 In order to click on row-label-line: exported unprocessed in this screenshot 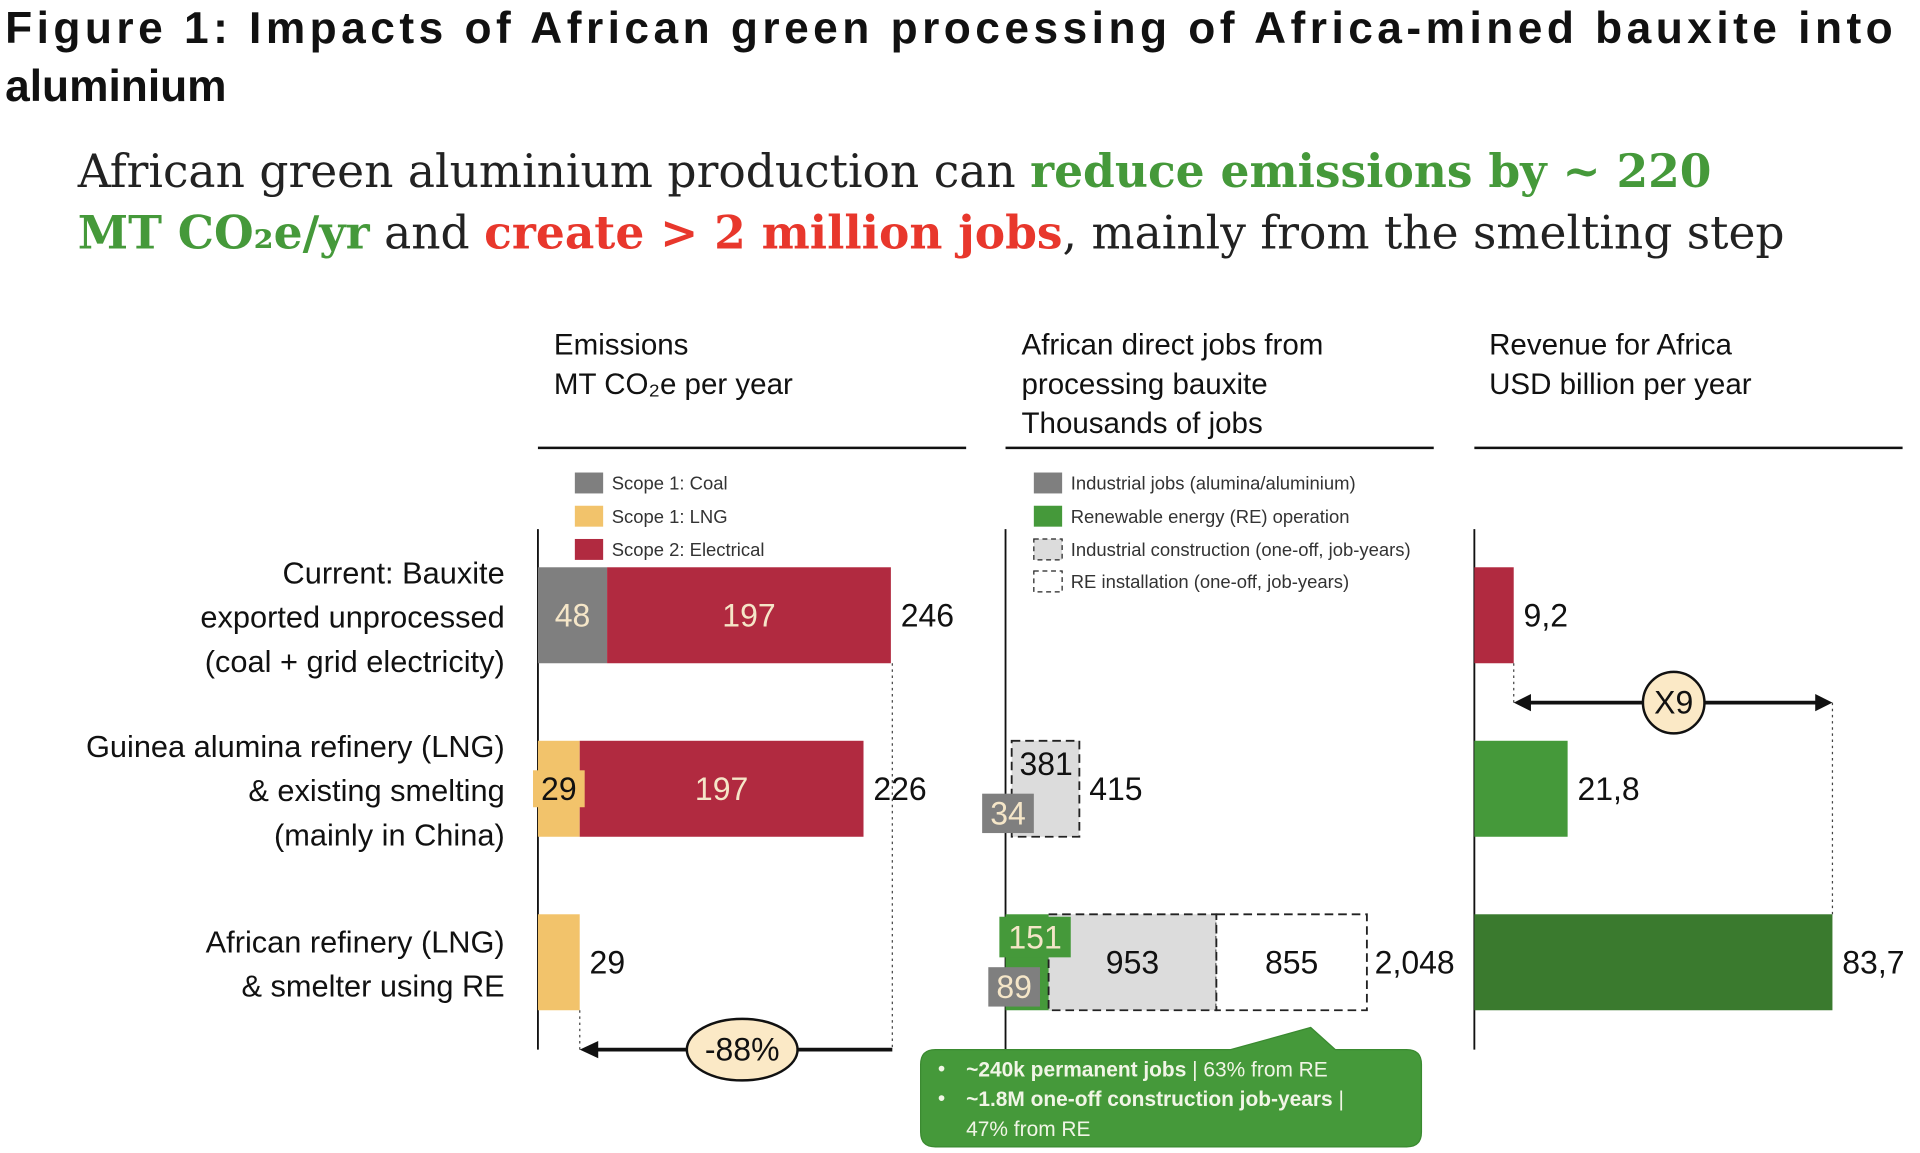, I will do `click(352, 617)`.